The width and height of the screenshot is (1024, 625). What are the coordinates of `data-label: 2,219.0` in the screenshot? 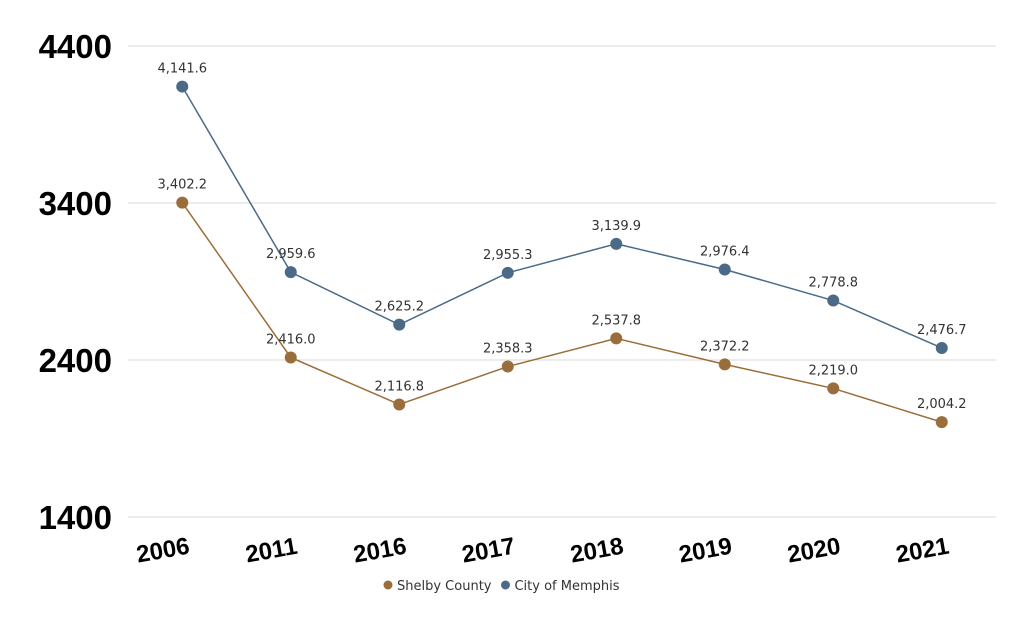 It's located at (833, 370).